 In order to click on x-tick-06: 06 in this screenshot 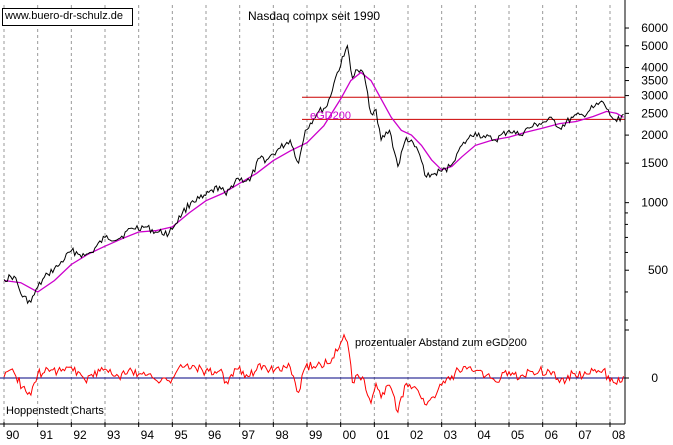, I will do `click(552, 434)`.